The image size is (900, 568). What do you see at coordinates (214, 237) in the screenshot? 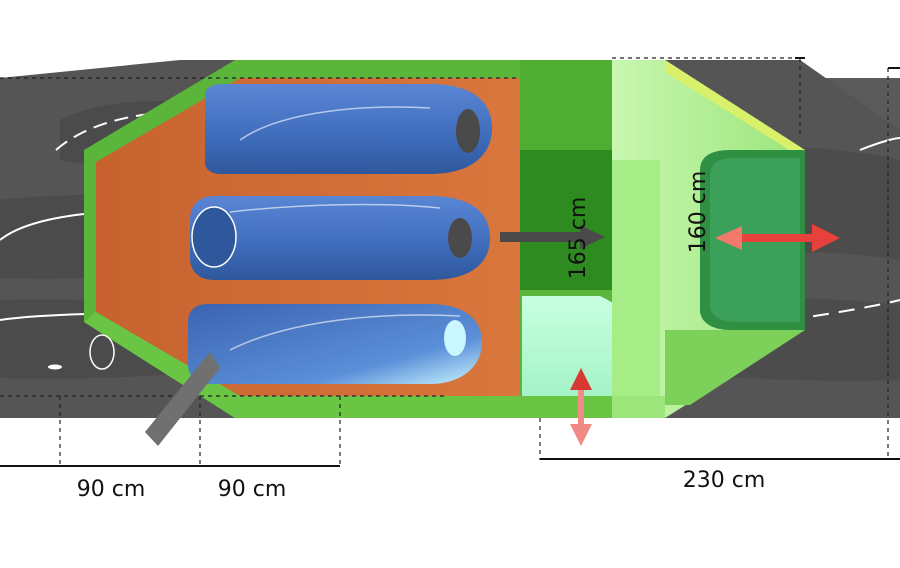
I see `sleeping-bag-2-foot` at bounding box center [214, 237].